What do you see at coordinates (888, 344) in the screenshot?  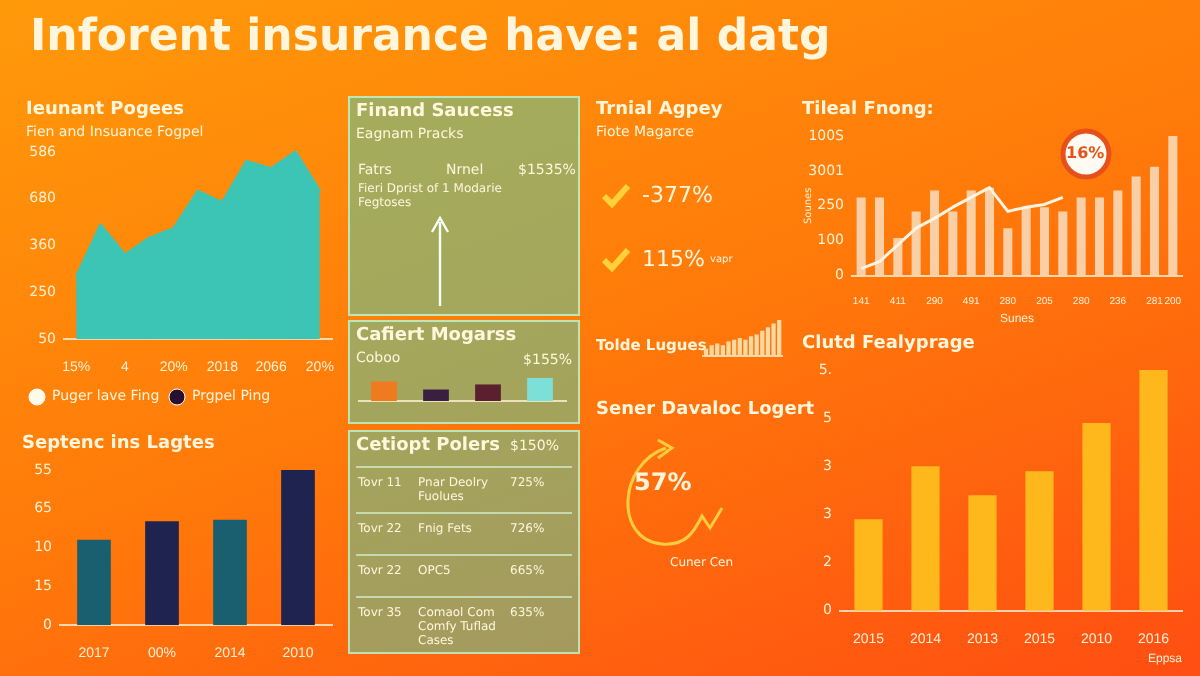 I see `chart-title: Clutd Fealyprage` at bounding box center [888, 344].